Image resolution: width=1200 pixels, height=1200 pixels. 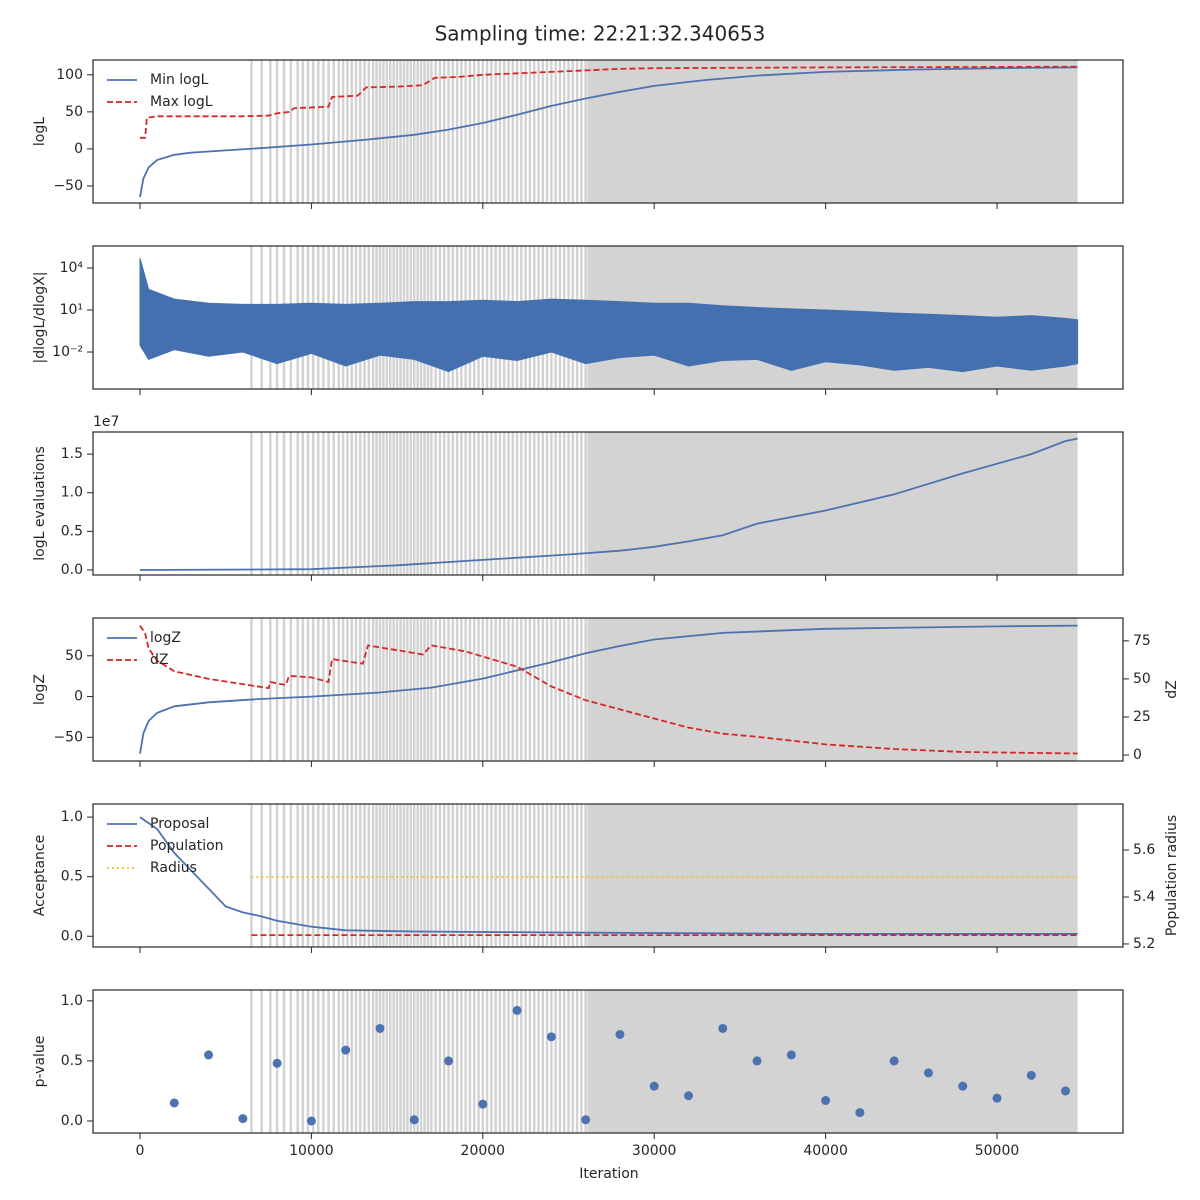 I want to click on x-tick-label: 50000, so click(x=997, y=1151).